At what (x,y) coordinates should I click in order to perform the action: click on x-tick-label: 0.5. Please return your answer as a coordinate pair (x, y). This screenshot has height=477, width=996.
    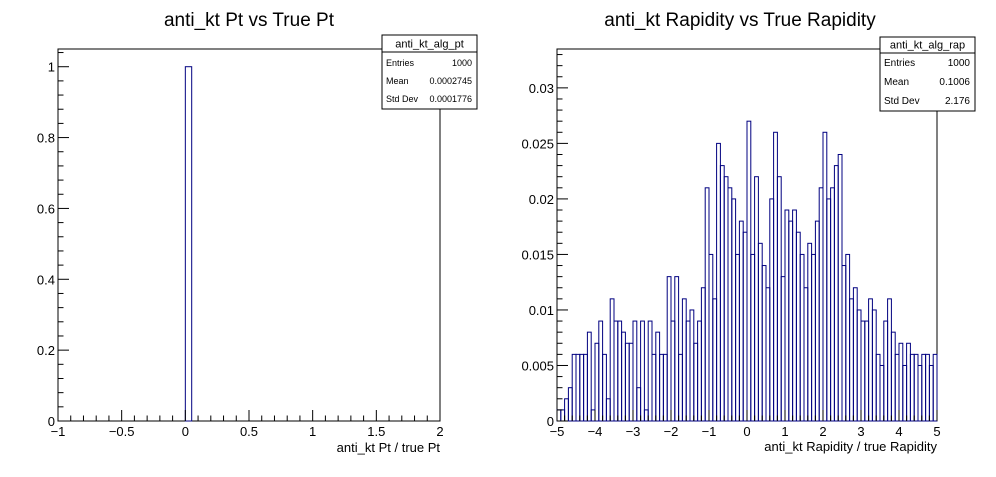
    Looking at the image, I should click on (249, 431).